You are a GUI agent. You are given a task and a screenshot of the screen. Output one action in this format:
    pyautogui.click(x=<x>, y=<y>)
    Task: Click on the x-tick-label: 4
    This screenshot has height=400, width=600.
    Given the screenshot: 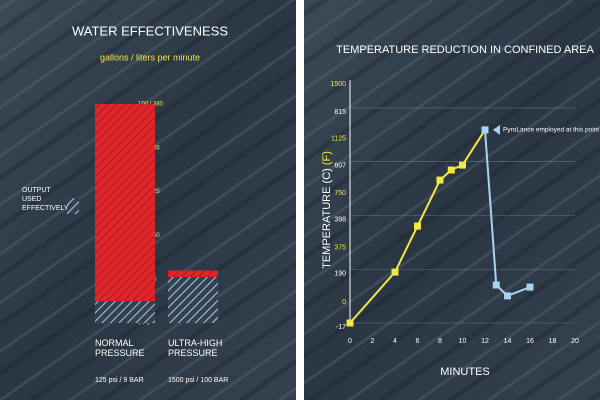 What is the action you would take?
    pyautogui.click(x=395, y=341)
    